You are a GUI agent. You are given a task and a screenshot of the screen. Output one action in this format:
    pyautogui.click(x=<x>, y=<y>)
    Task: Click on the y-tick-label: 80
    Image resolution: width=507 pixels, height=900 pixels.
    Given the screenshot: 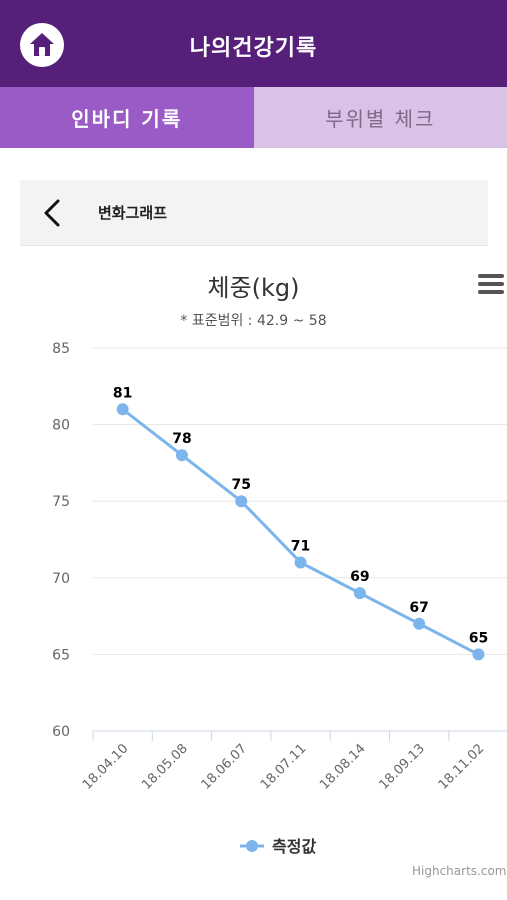 What is the action you would take?
    pyautogui.click(x=61, y=426)
    